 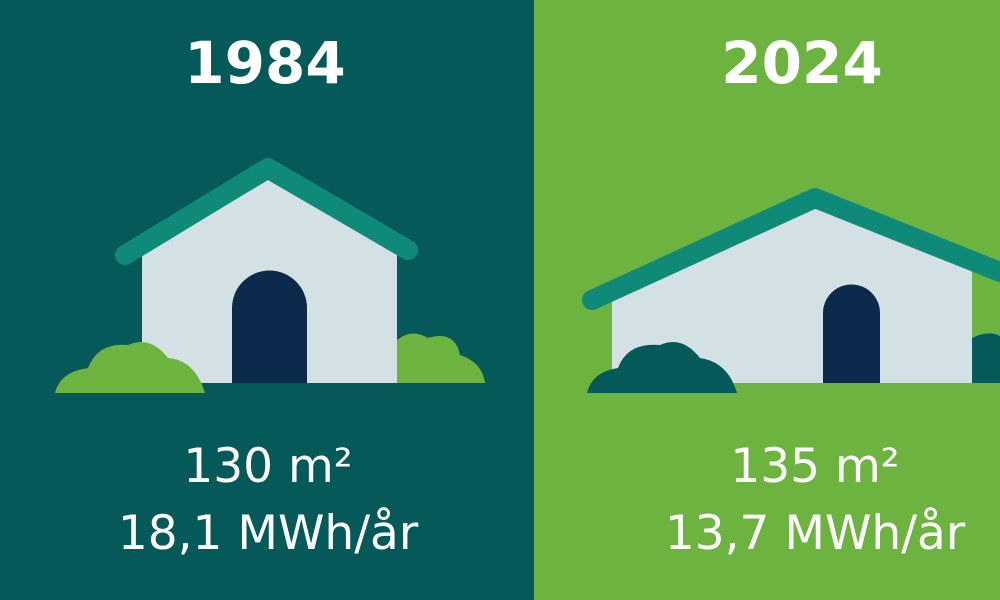 I want to click on area: 130 m², so click(x=267, y=466).